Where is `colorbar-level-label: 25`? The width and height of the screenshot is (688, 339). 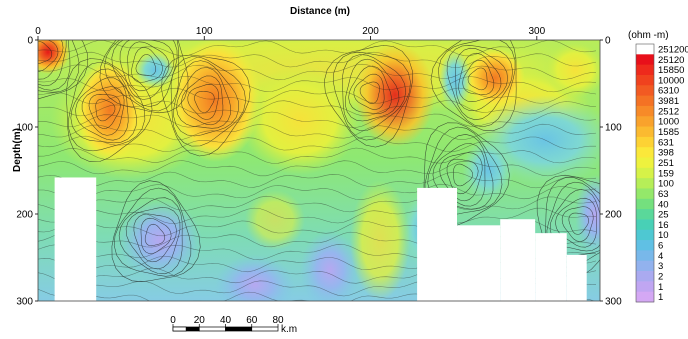
colorbar-level-label: 25 is located at coordinates (663, 215).